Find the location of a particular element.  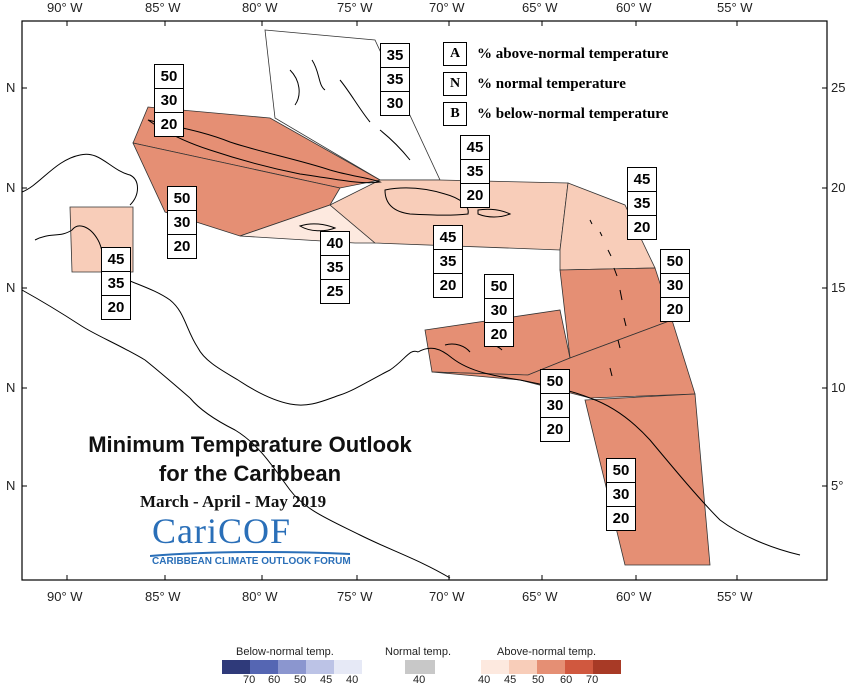

scale-swatch-normal is located at coordinates (420, 667).